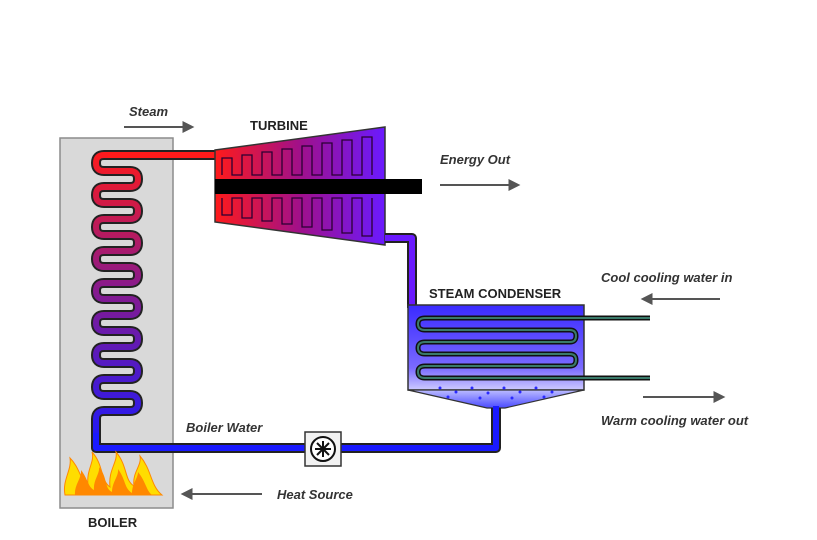 The height and width of the screenshot is (540, 817). What do you see at coordinates (496, 393) in the screenshot?
I see `condensate-droplets` at bounding box center [496, 393].